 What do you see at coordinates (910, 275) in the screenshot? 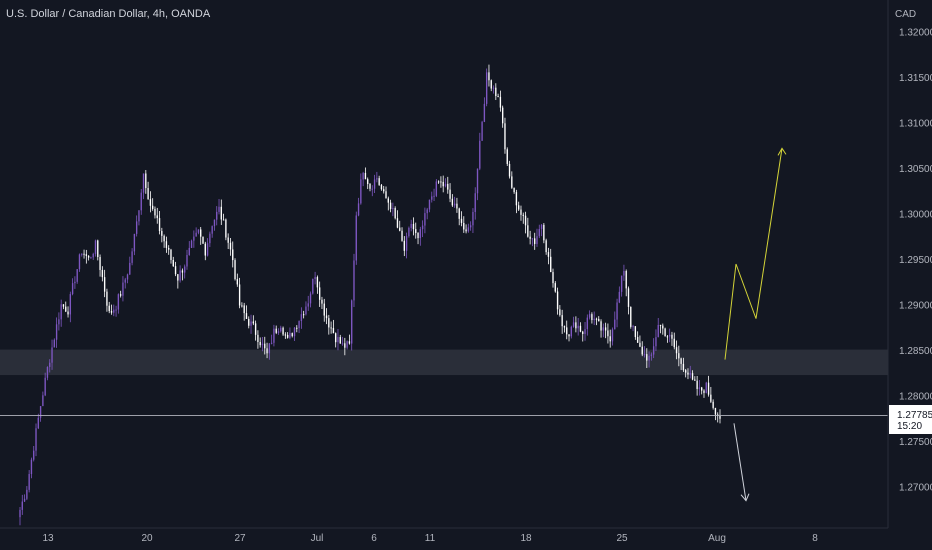
I see `price-axis-background` at bounding box center [910, 275].